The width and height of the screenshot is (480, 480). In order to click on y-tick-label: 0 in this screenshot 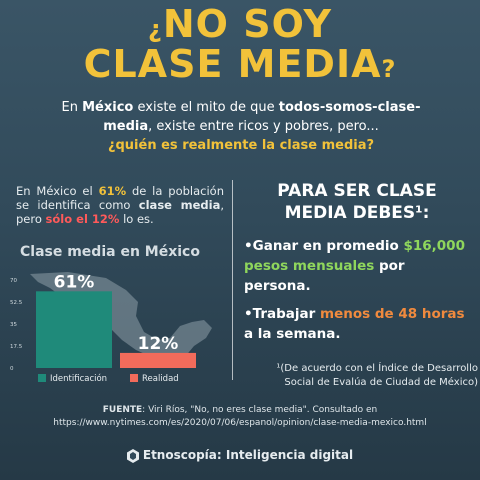, I will do `click(12, 369)`.